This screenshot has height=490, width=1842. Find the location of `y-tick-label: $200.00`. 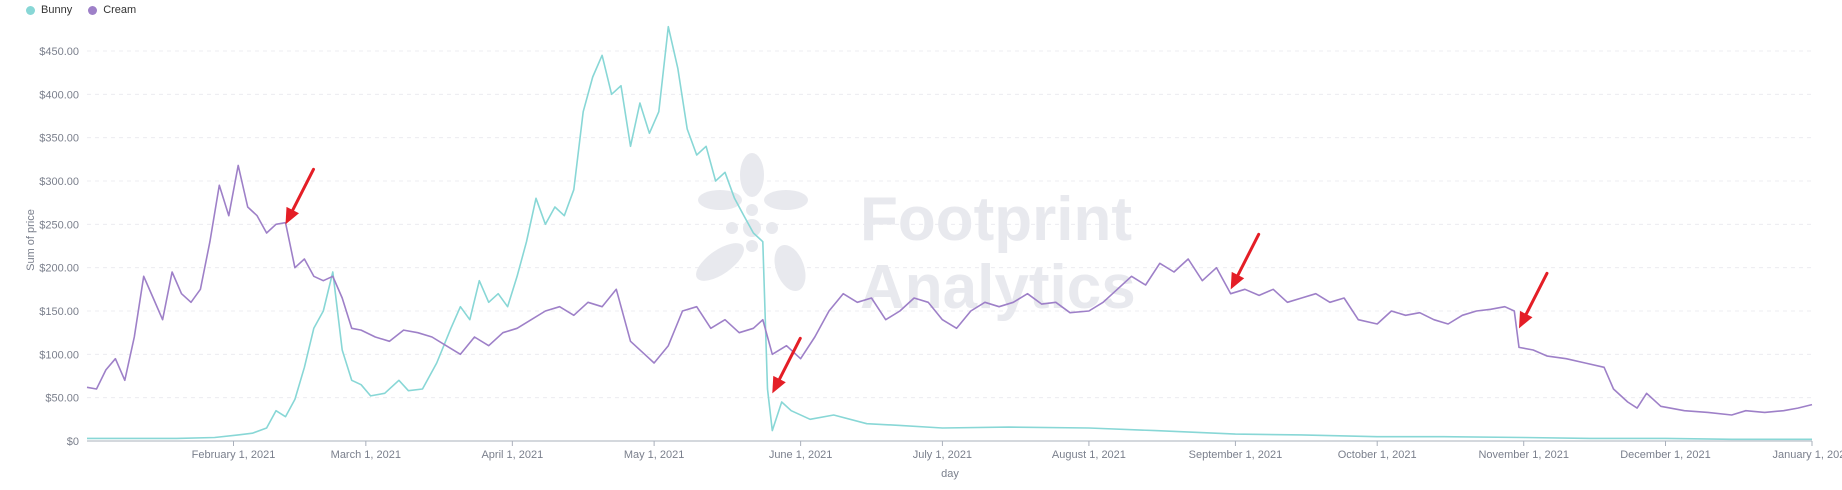

y-tick-label: $200.00 is located at coordinates (59, 269).